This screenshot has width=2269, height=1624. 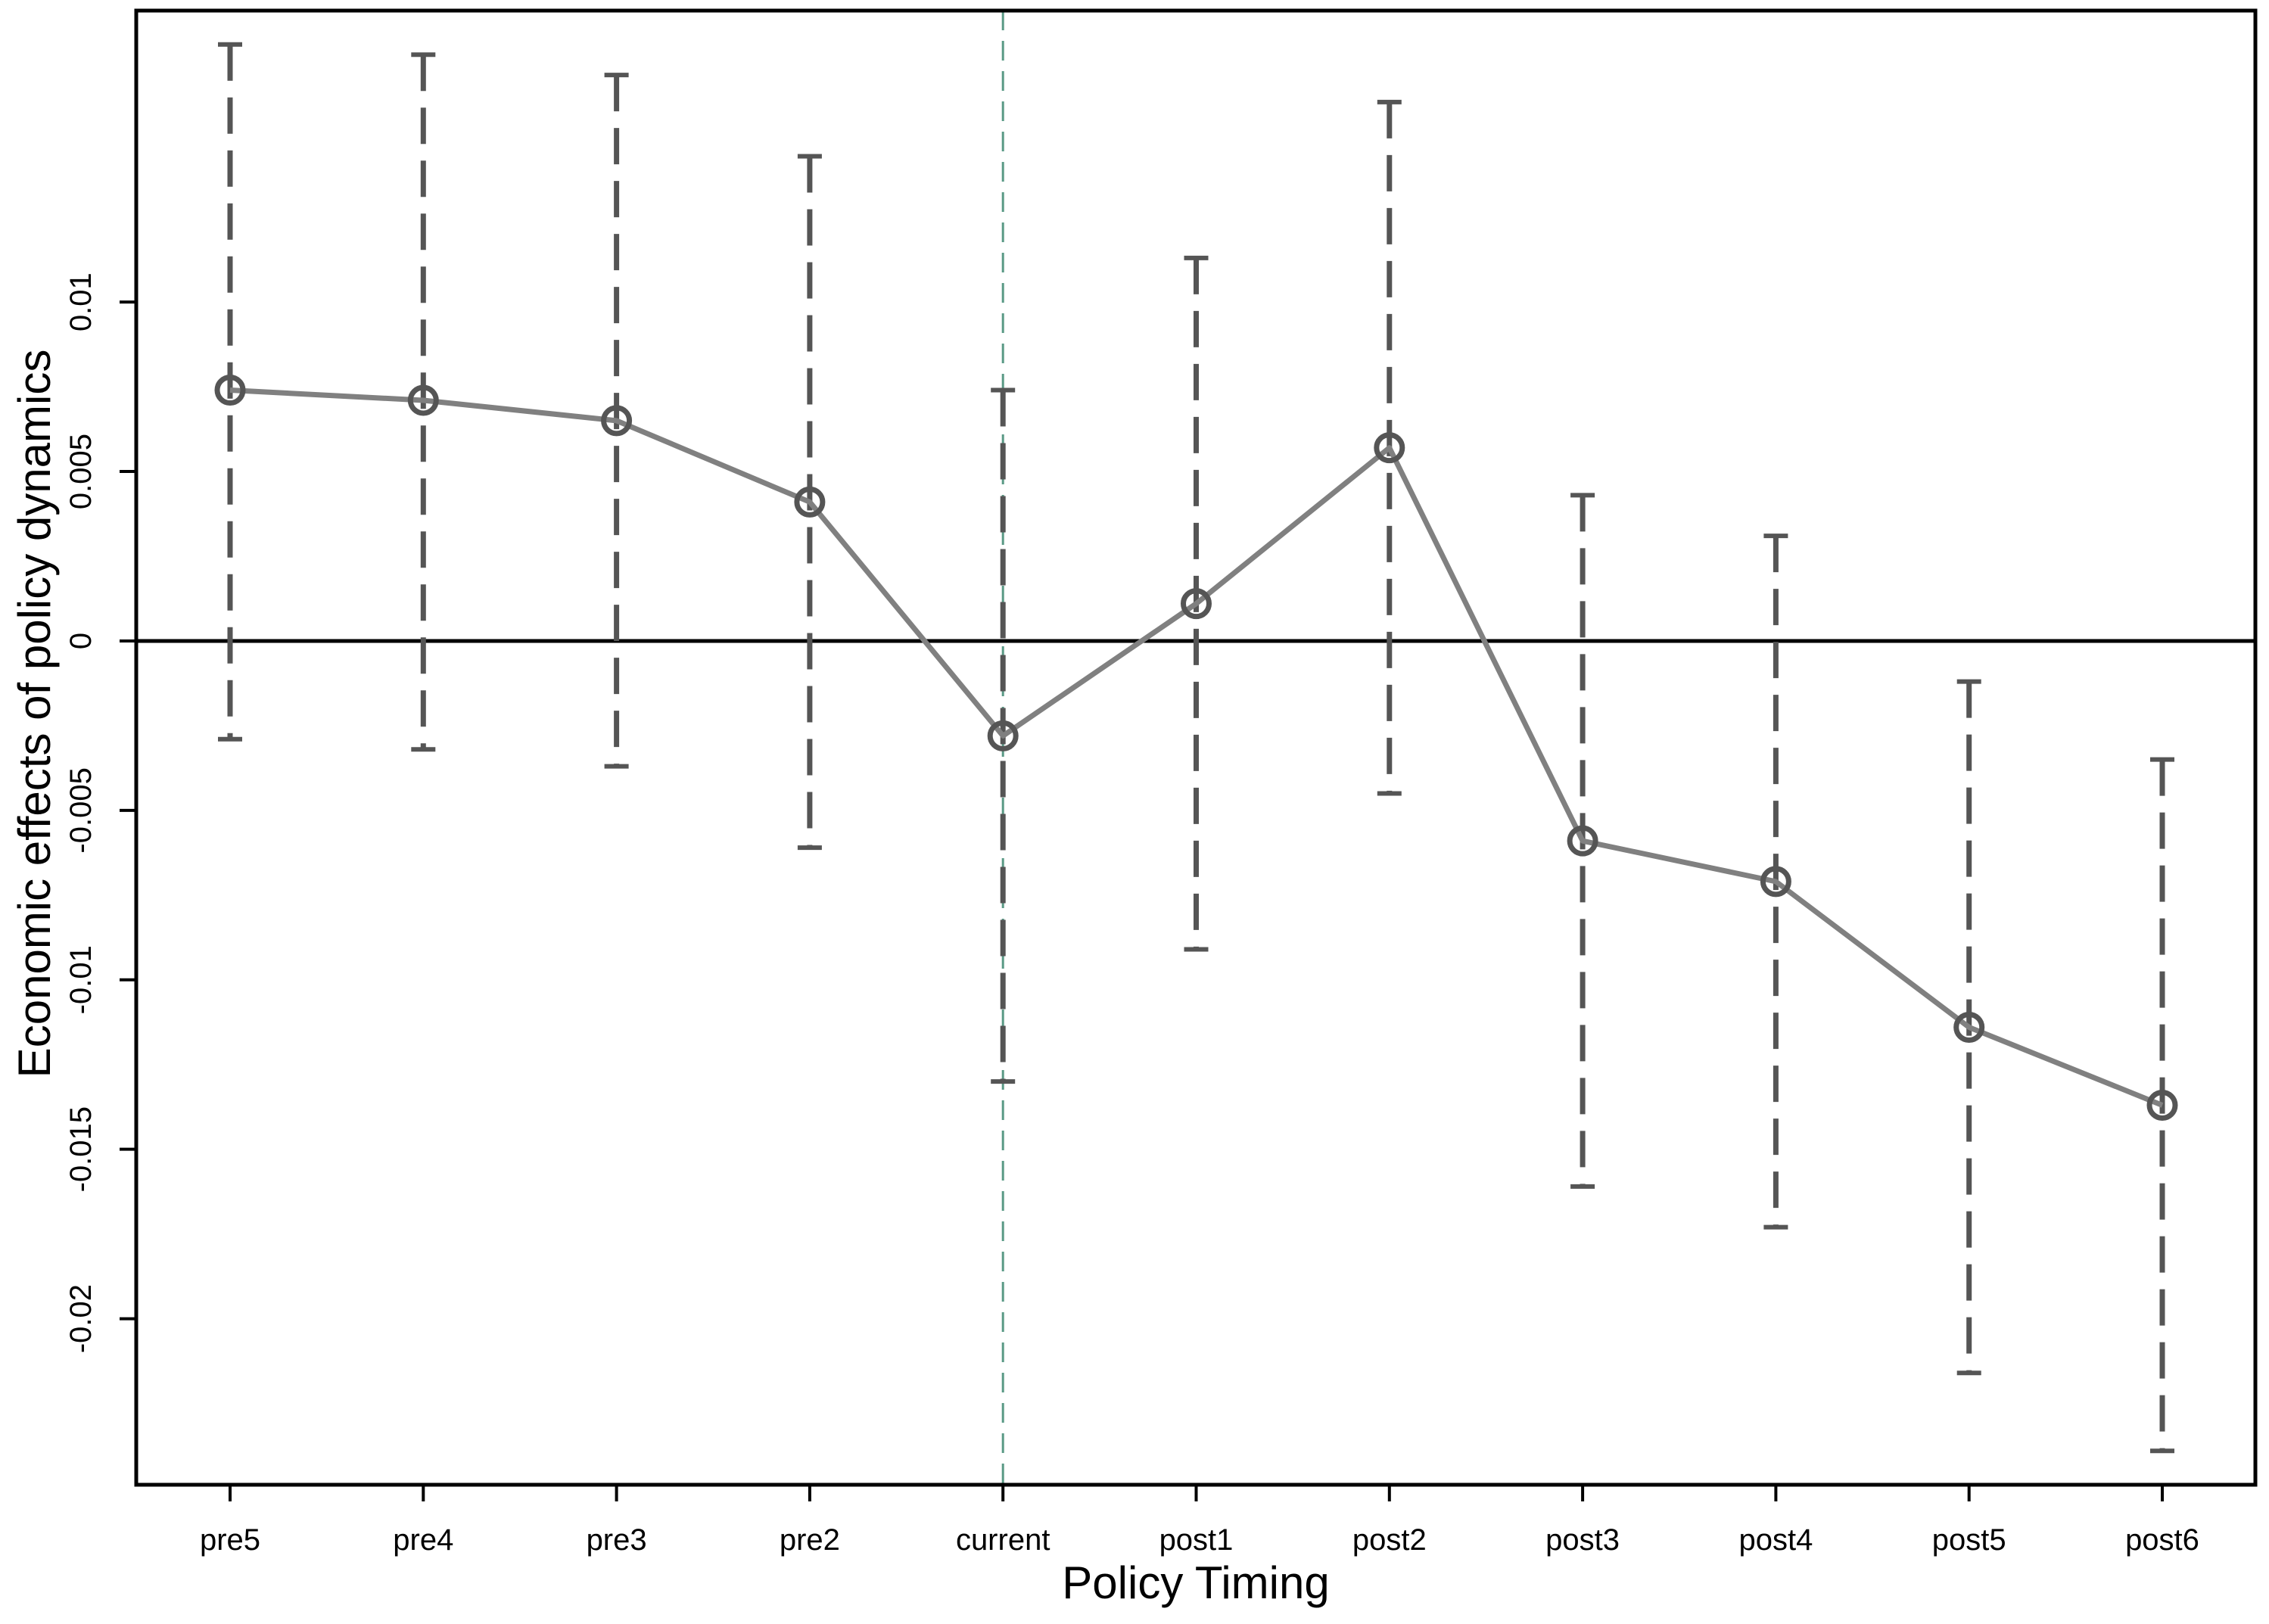 What do you see at coordinates (1389, 448) in the screenshot?
I see `data-point-post2` at bounding box center [1389, 448].